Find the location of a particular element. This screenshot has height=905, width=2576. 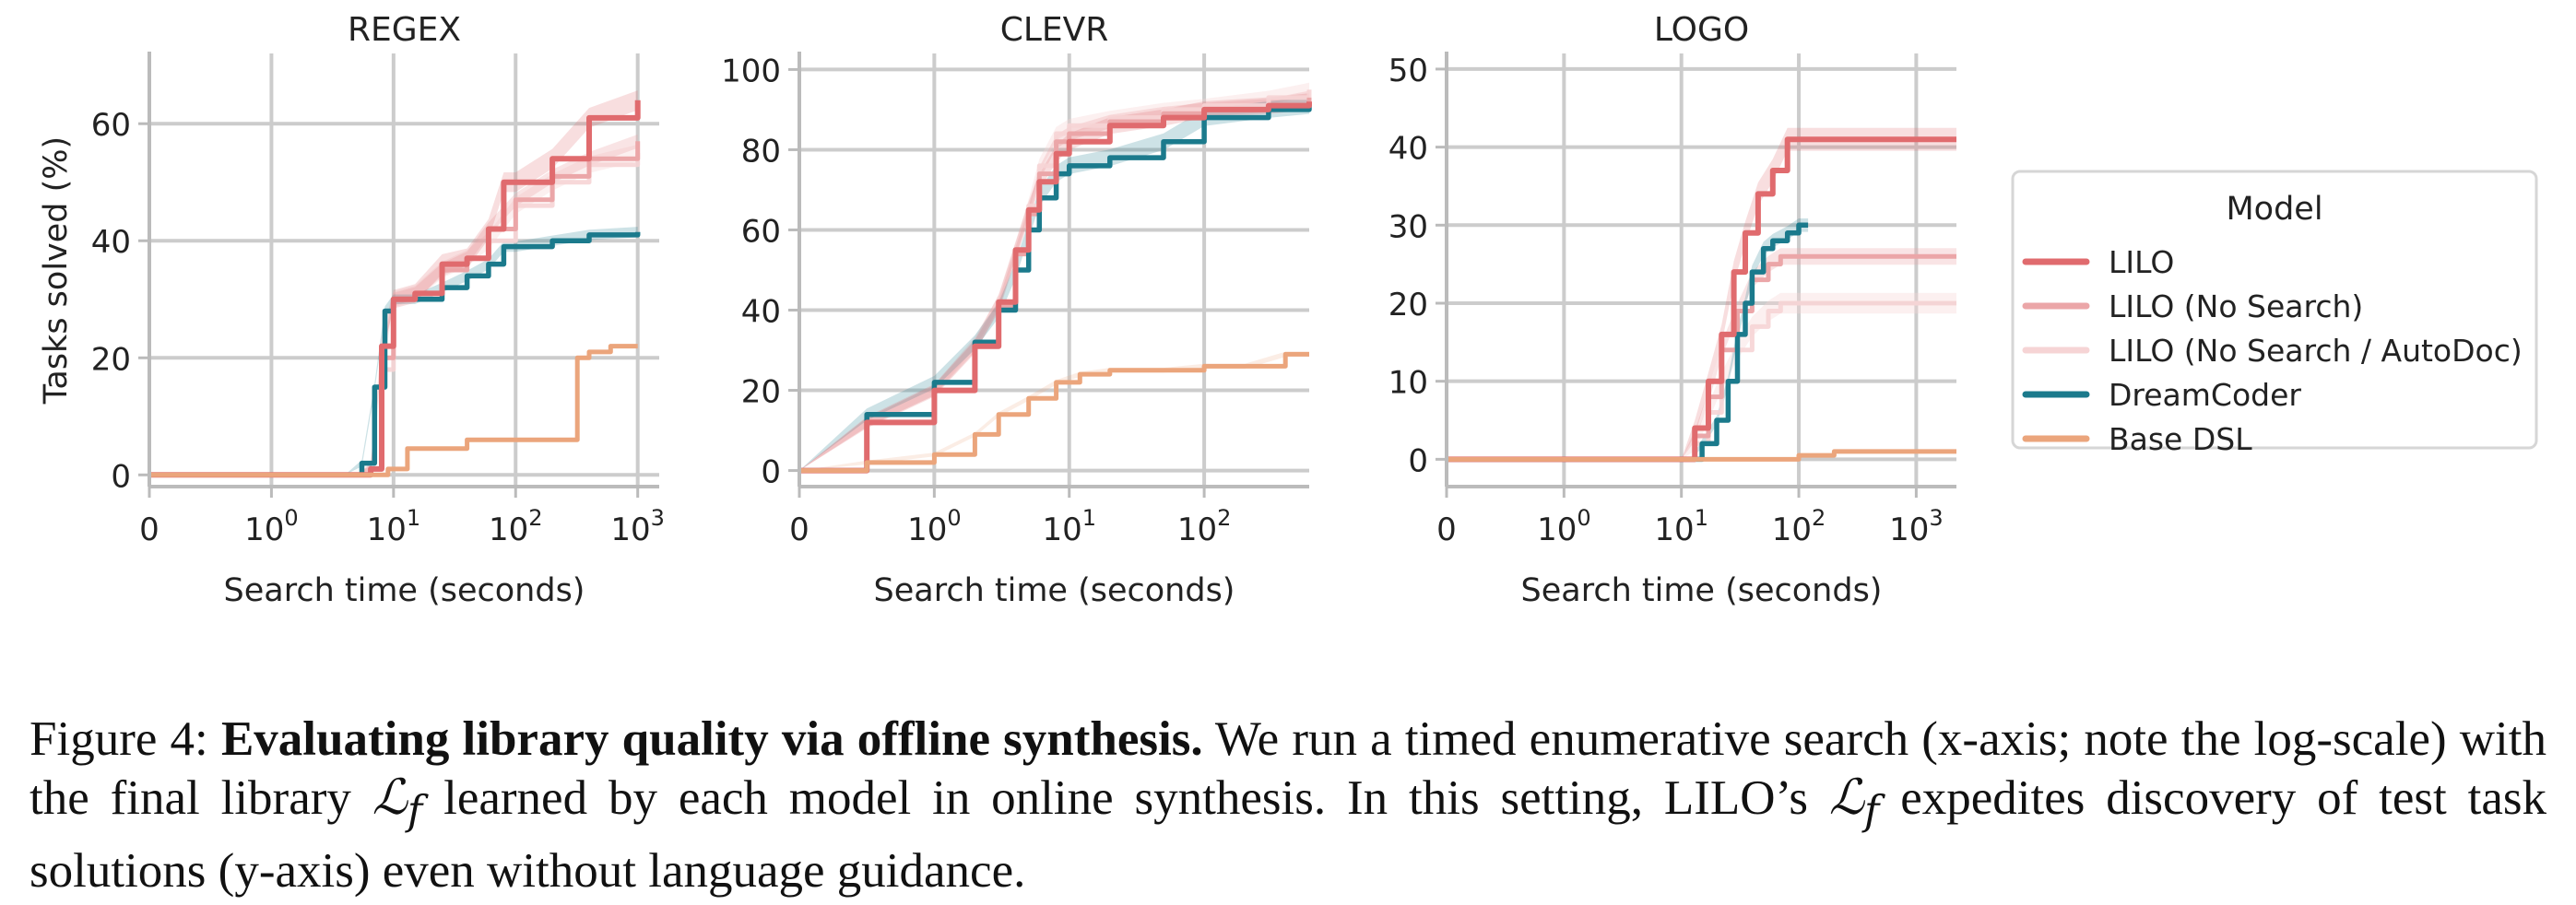

y-tick-label: 80 is located at coordinates (761, 151).